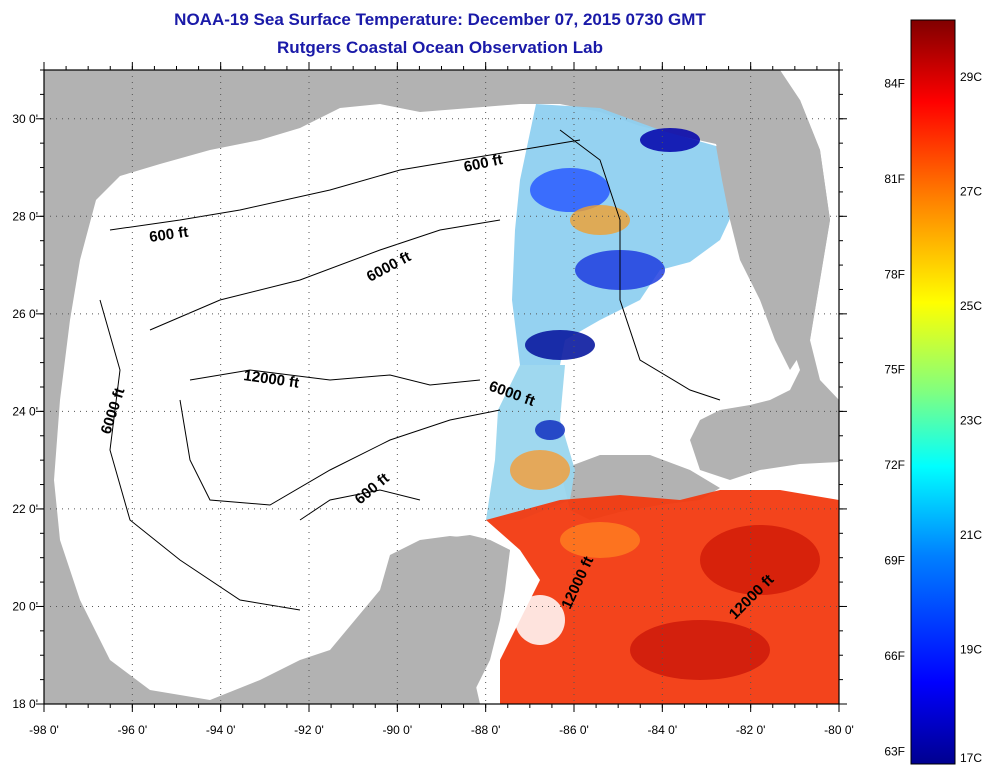 This screenshot has width=992, height=770. What do you see at coordinates (663, 730) in the screenshot?
I see `longitude-tick-label: -84 0'` at bounding box center [663, 730].